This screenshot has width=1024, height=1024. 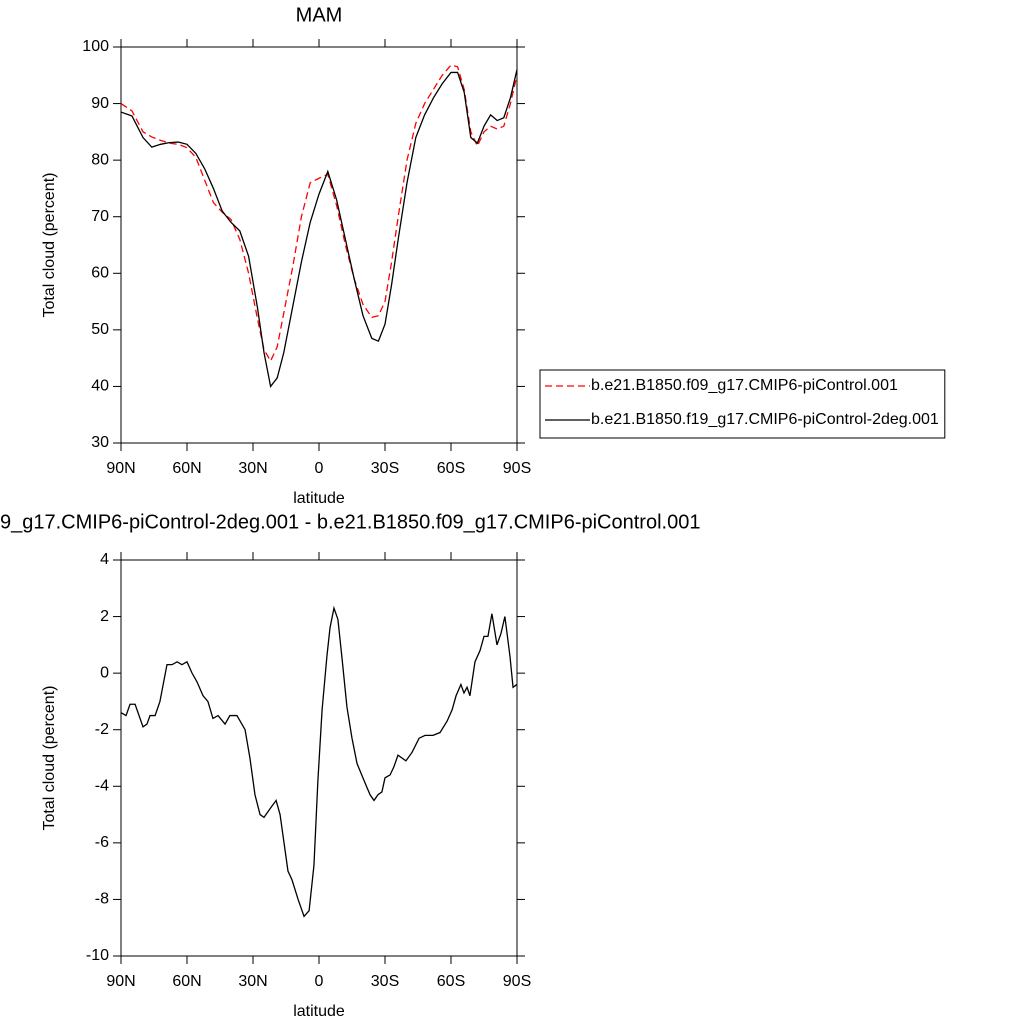 I want to click on y-tick-label: 80, so click(x=100, y=159).